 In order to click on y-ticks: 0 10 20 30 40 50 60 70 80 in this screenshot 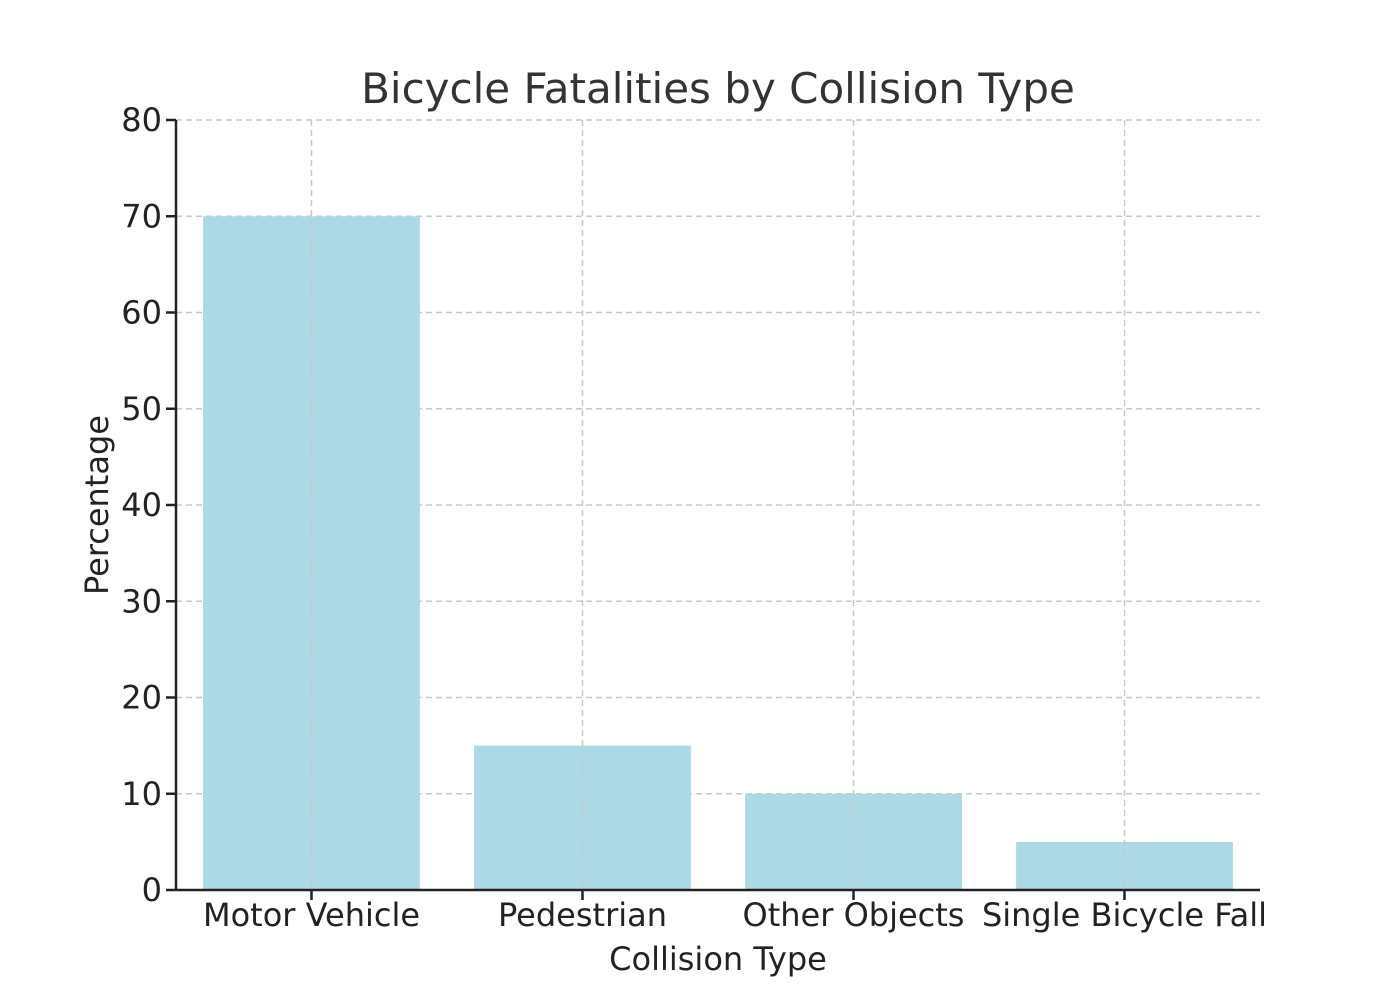, I will do `click(148, 505)`.